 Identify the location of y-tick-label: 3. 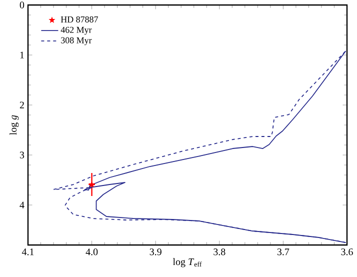
(22, 155).